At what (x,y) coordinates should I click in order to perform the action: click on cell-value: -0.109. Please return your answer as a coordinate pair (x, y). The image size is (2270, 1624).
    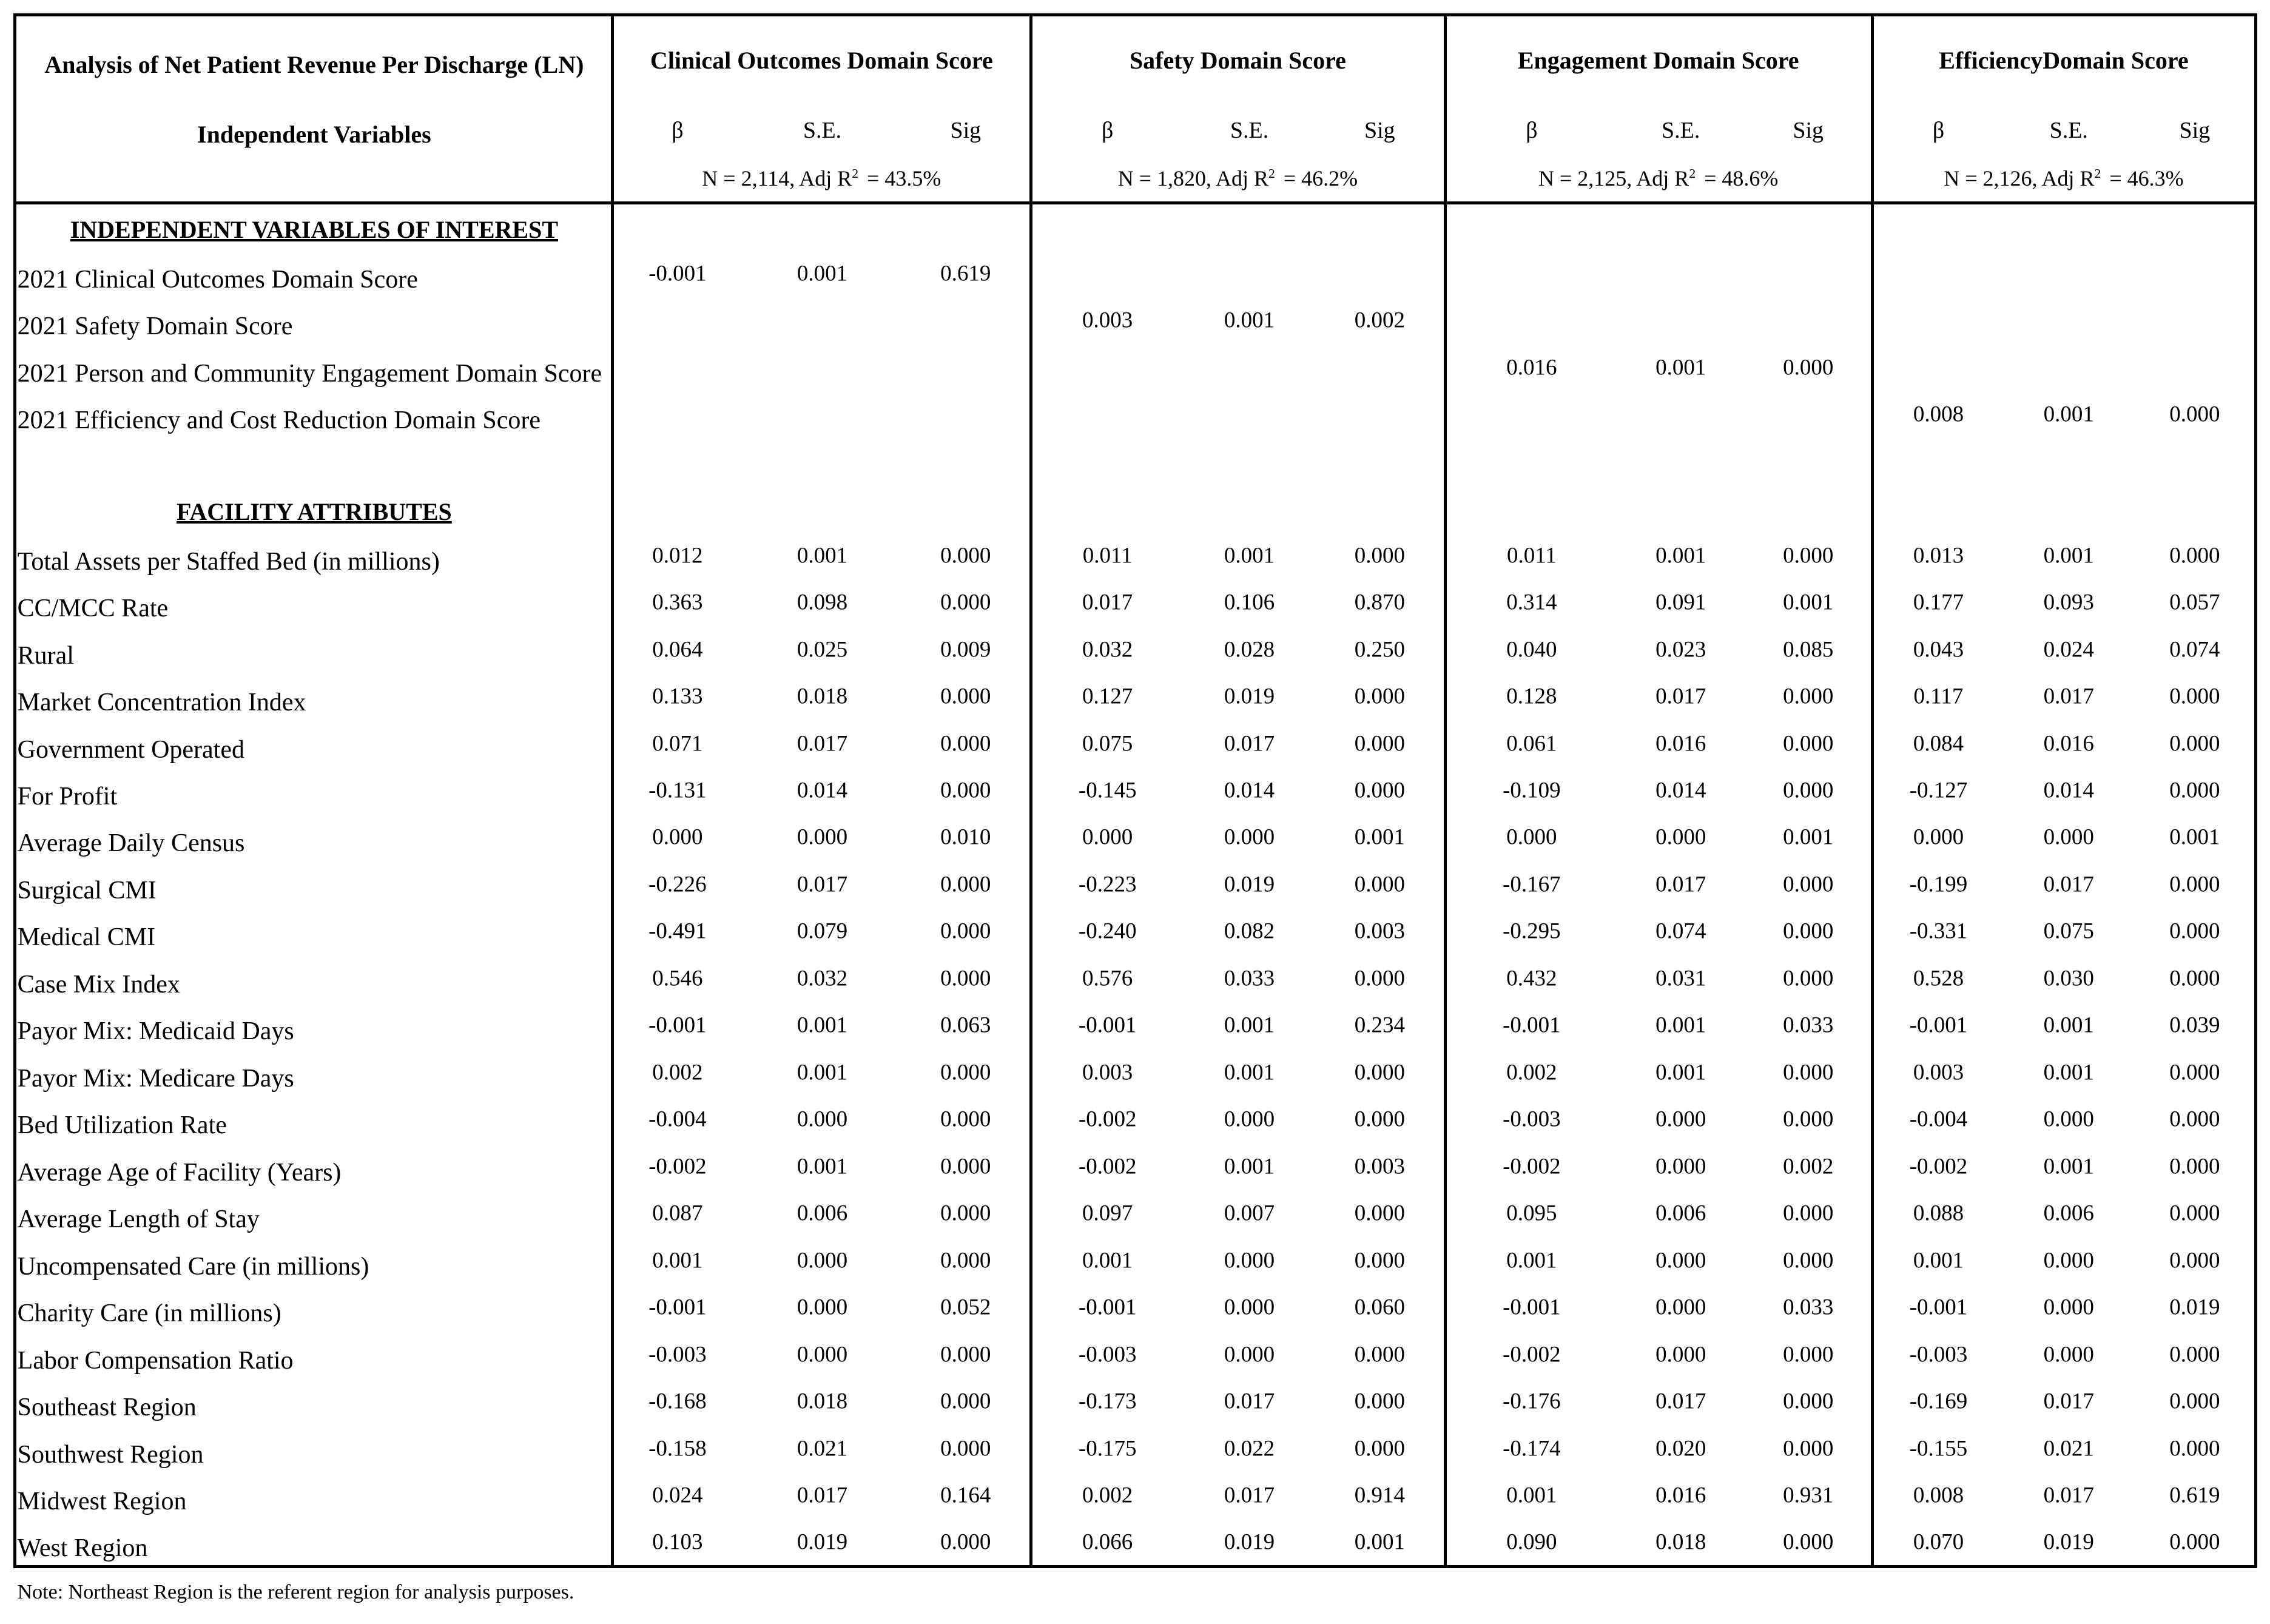
    Looking at the image, I should click on (1532, 791).